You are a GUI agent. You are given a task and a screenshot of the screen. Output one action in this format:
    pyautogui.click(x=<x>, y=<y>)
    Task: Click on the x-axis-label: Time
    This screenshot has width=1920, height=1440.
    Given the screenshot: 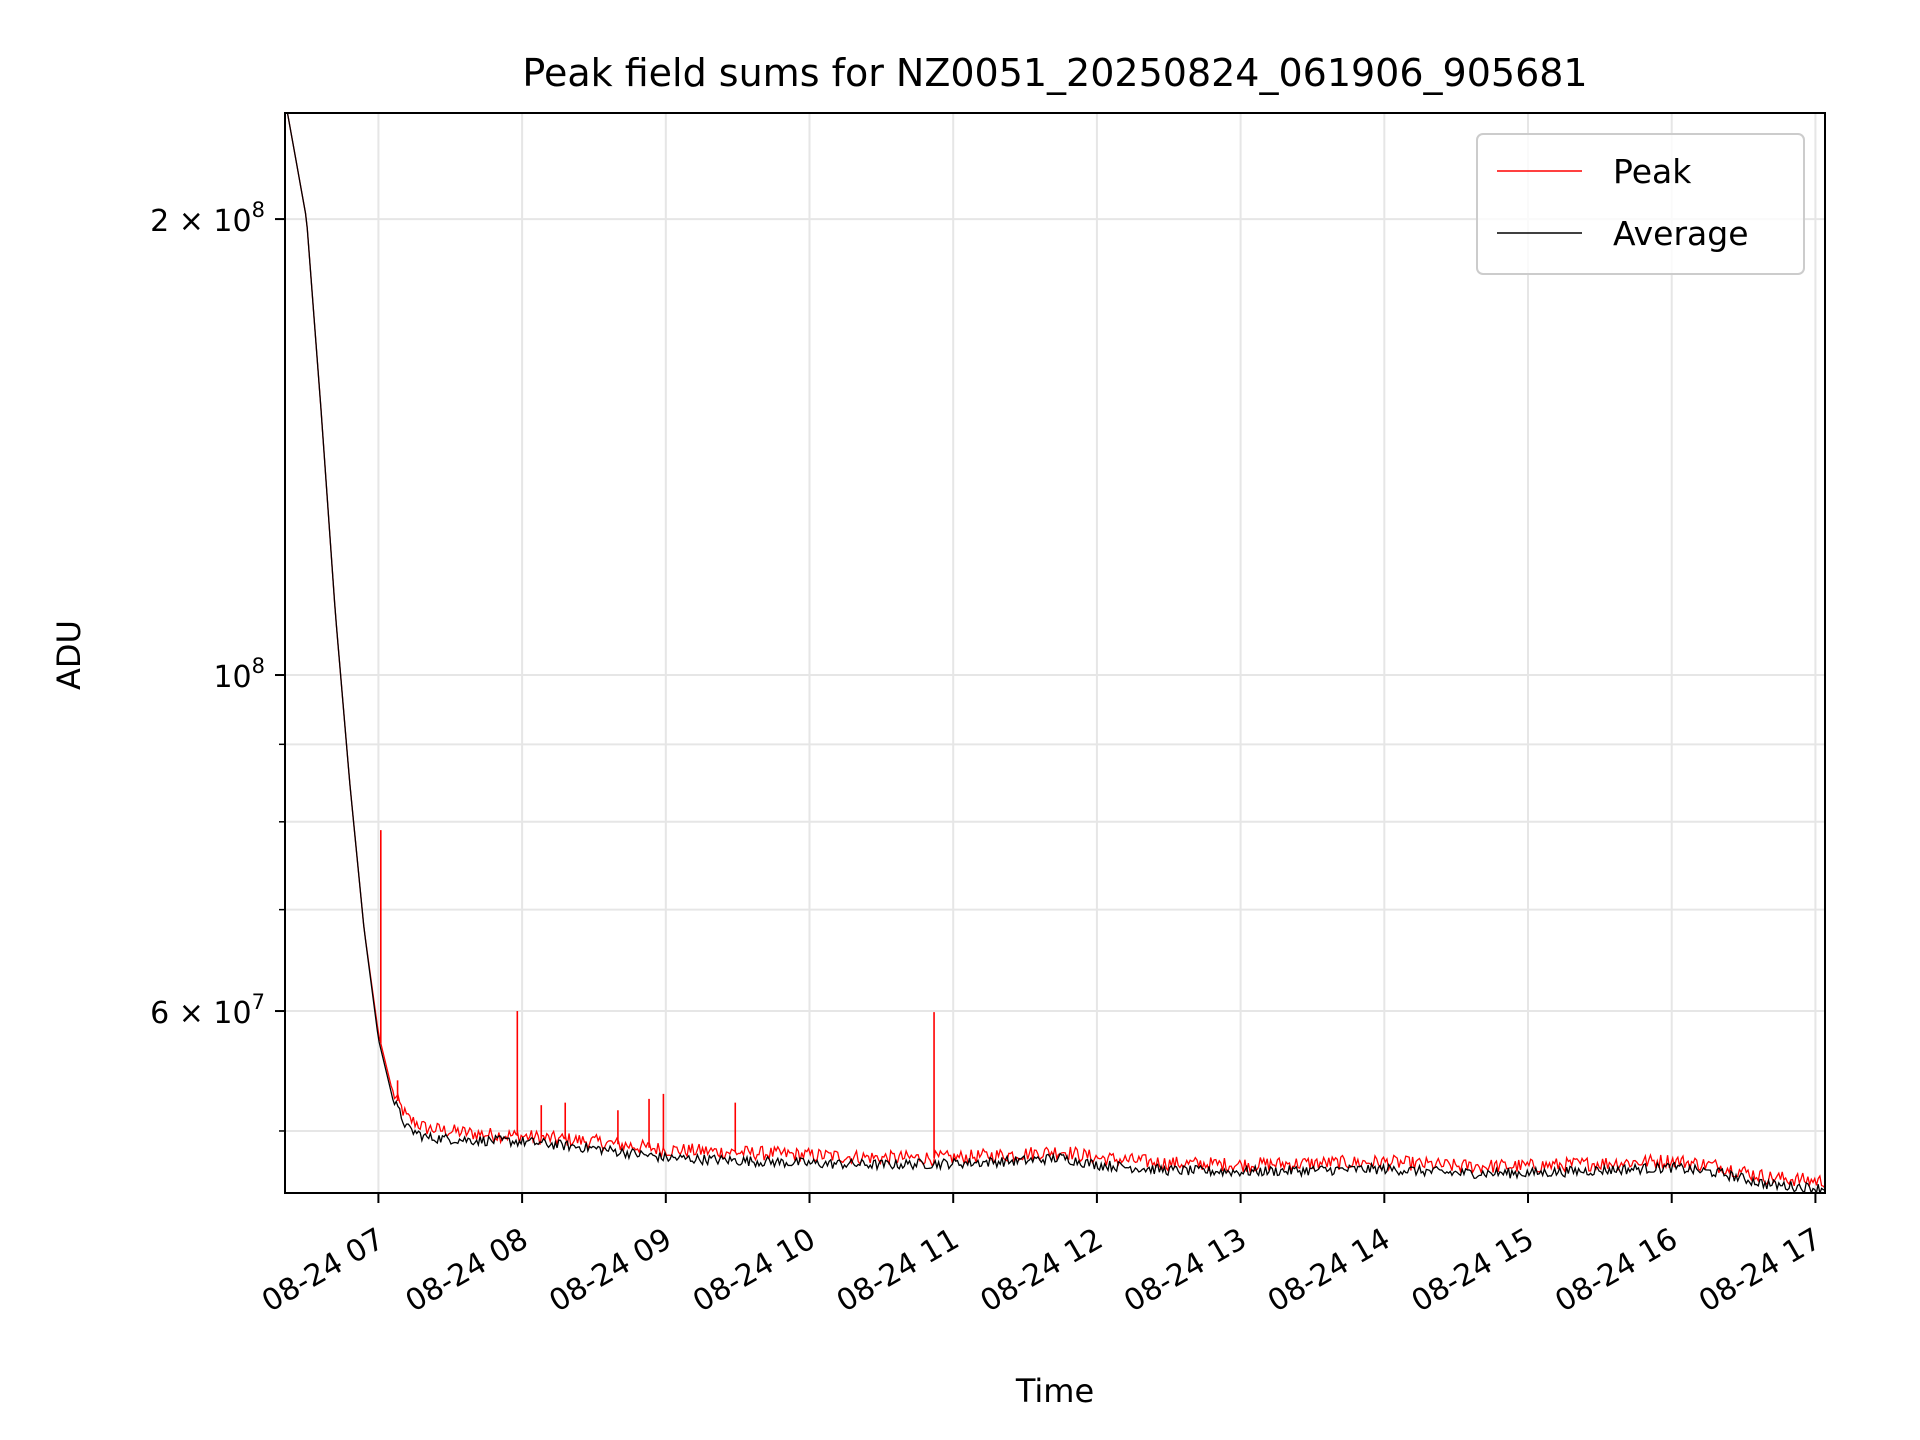 What is the action you would take?
    pyautogui.click(x=1054, y=1391)
    